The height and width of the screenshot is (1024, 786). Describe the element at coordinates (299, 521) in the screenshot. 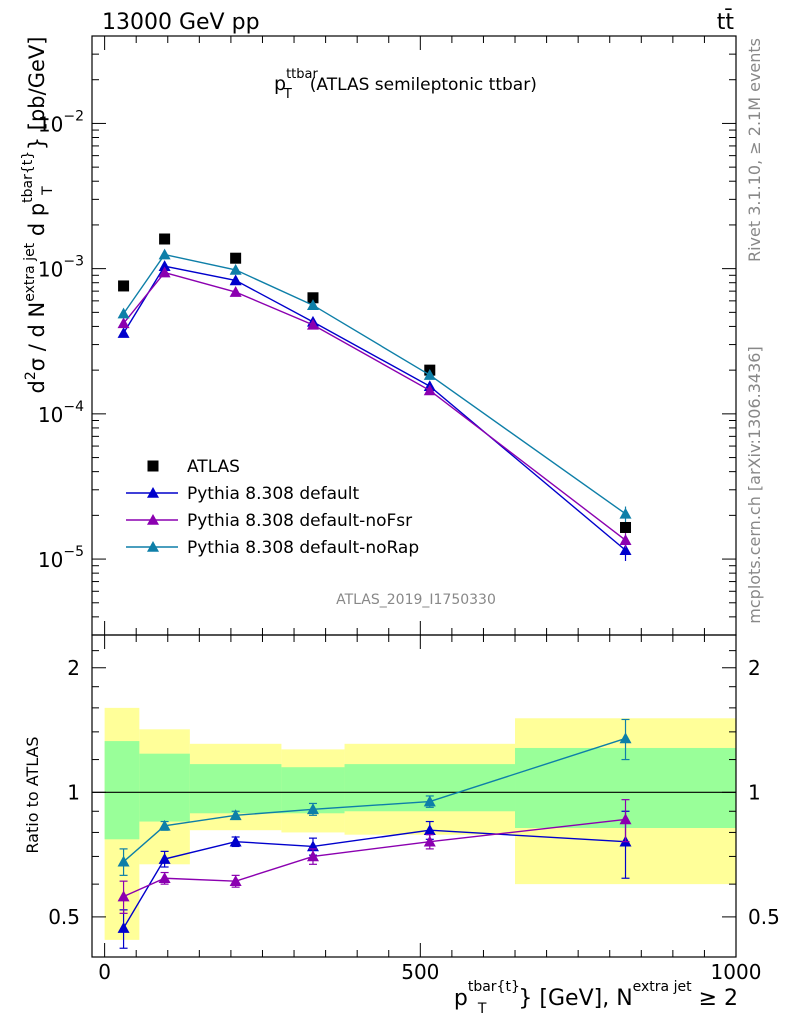

I see `legend-label: Pythia 8.308 default-noFsr` at that location.